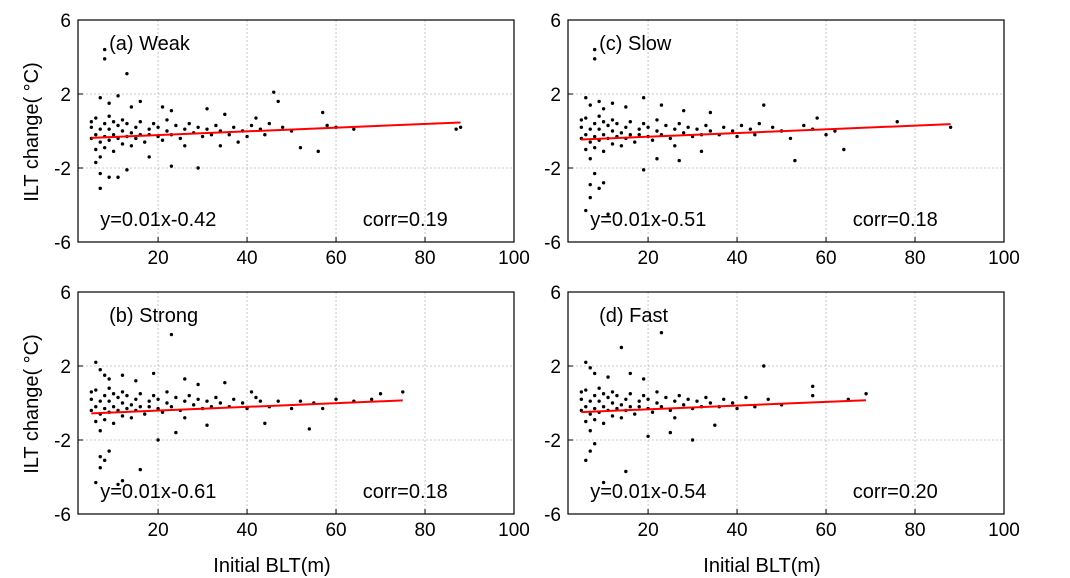 The image size is (1070, 578). I want to click on correlation-label: corr=0.18, so click(895, 220).